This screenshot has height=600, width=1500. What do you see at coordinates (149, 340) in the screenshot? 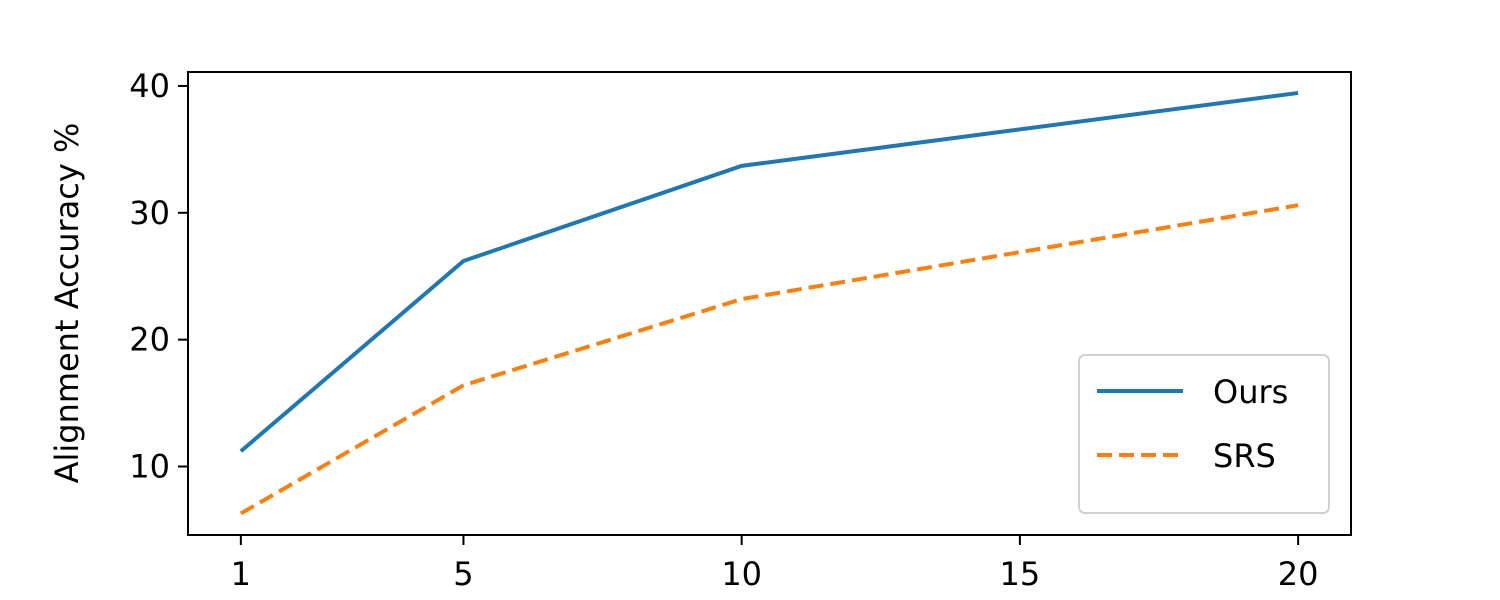
I see `y-tick-label: 20` at bounding box center [149, 340].